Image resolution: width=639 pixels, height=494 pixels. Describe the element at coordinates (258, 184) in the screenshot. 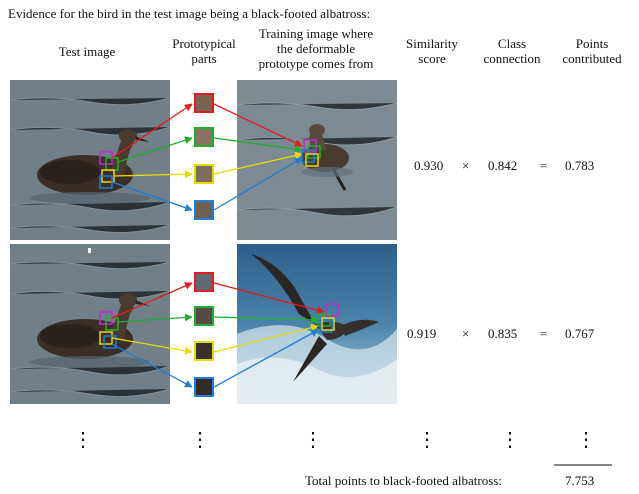

I see `arrow-blue-to-training-row1` at that location.